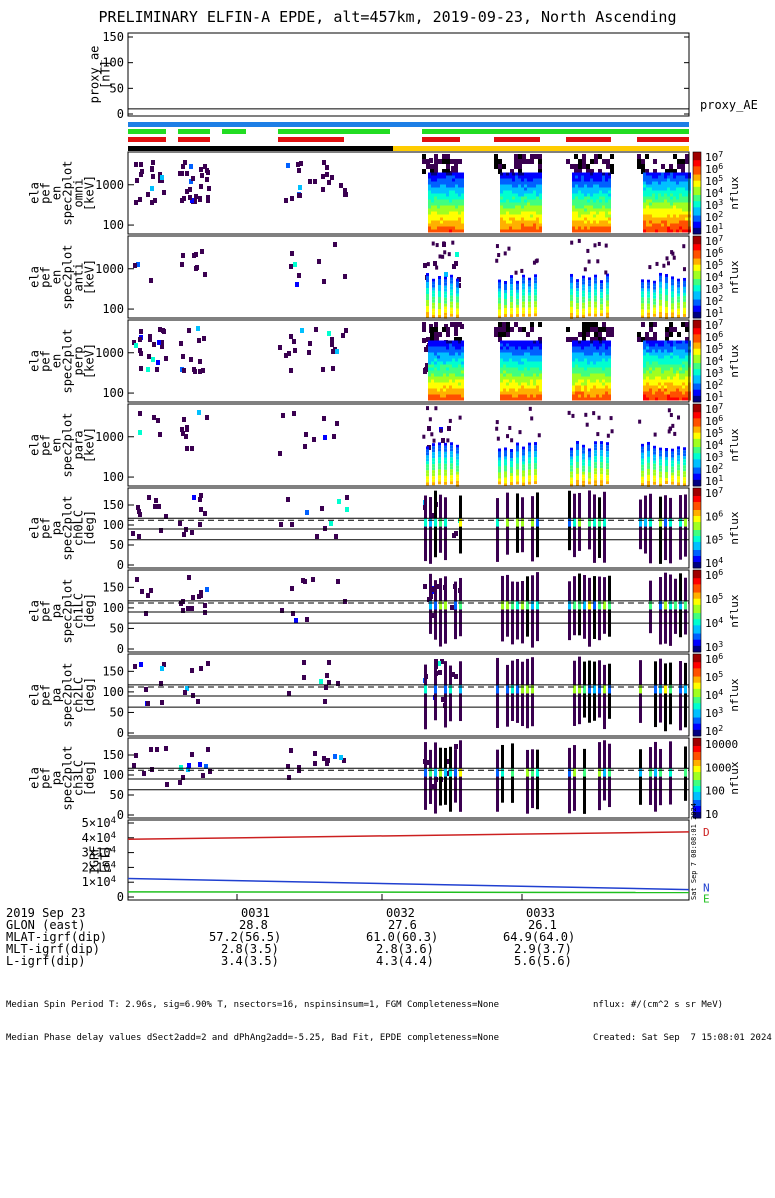 This screenshot has height=1198, width=775. I want to click on cbar-tick-label: 10⁶, so click(714, 252).